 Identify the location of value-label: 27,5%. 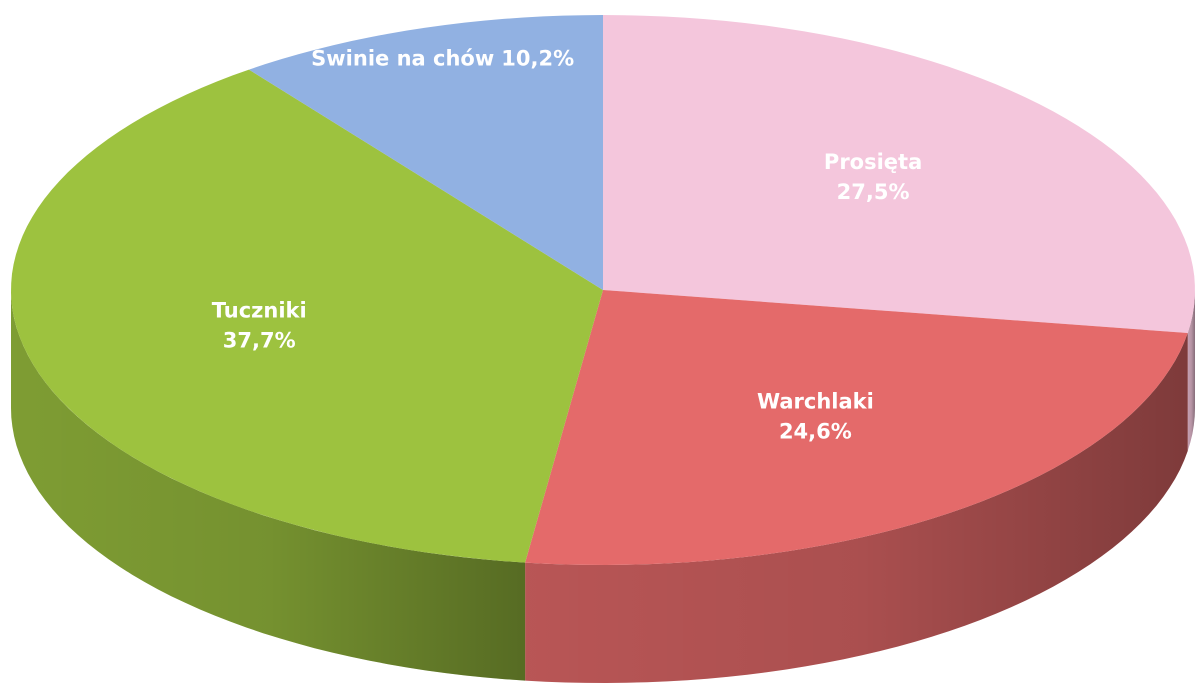
(873, 192).